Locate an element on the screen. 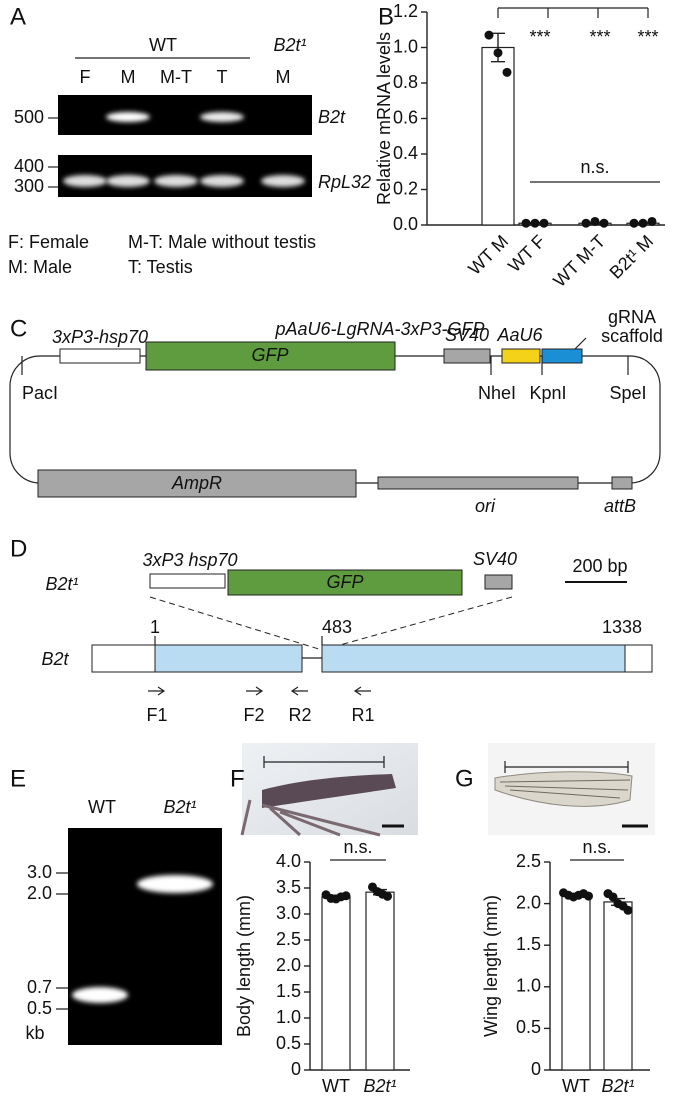  bracket is located at coordinates (573, 12).